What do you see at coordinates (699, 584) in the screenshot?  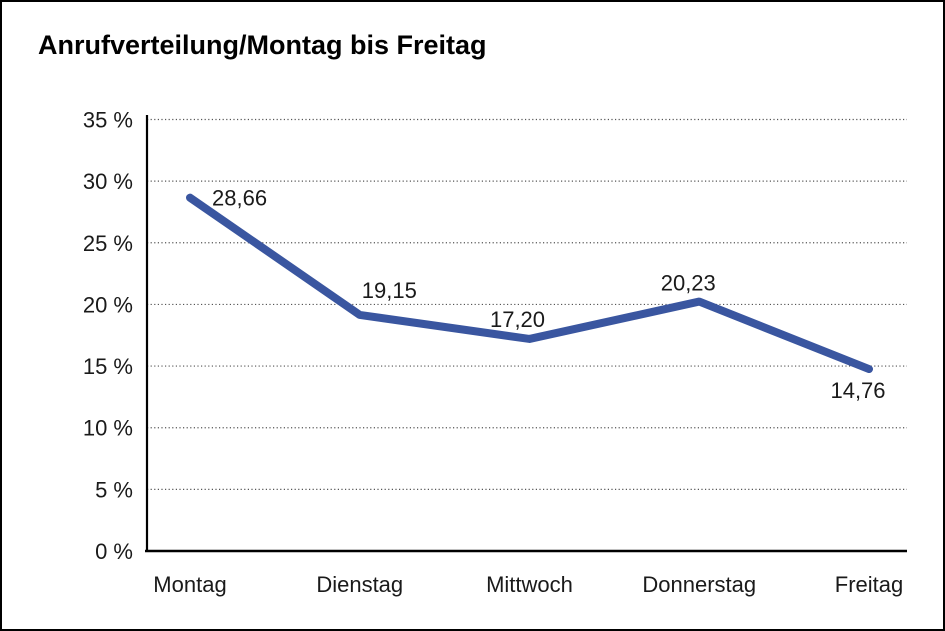 I see `x-category-label: Donnerstag` at bounding box center [699, 584].